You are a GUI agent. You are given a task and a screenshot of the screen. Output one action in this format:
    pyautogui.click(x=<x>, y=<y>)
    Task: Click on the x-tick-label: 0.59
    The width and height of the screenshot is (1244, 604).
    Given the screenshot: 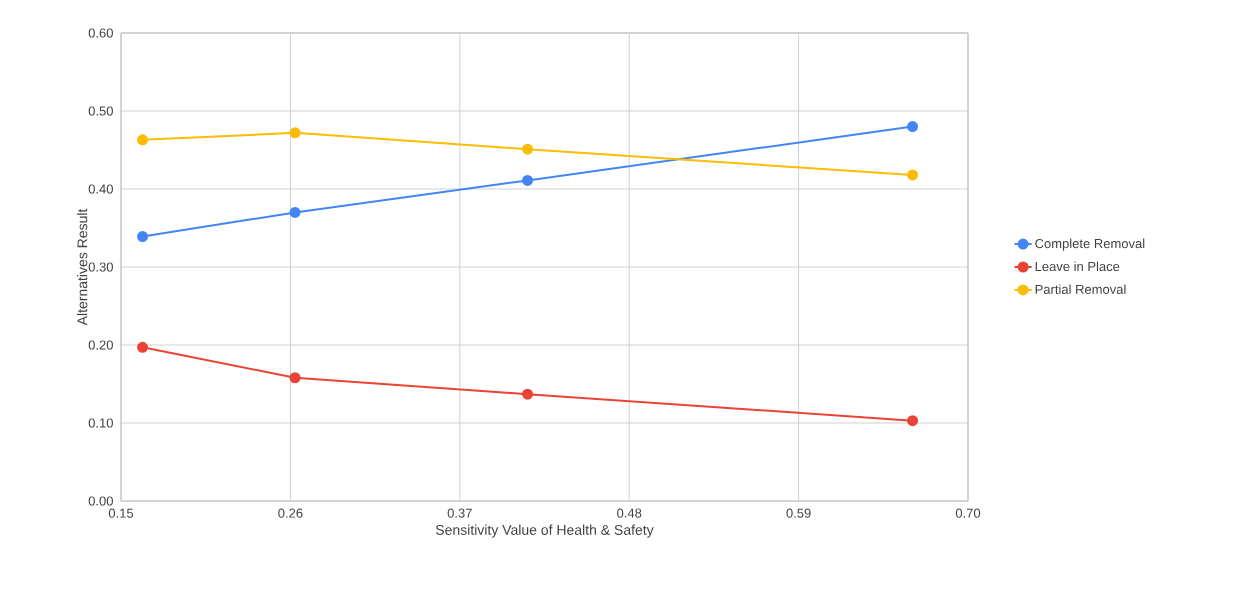 What is the action you would take?
    pyautogui.click(x=798, y=513)
    